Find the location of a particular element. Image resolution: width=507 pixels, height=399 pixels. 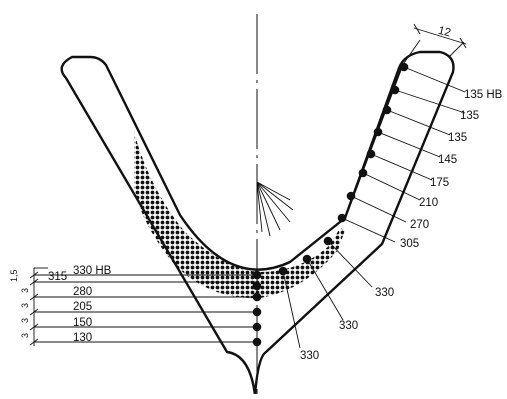

spacing-1: 1,5 is located at coordinates (14, 275).